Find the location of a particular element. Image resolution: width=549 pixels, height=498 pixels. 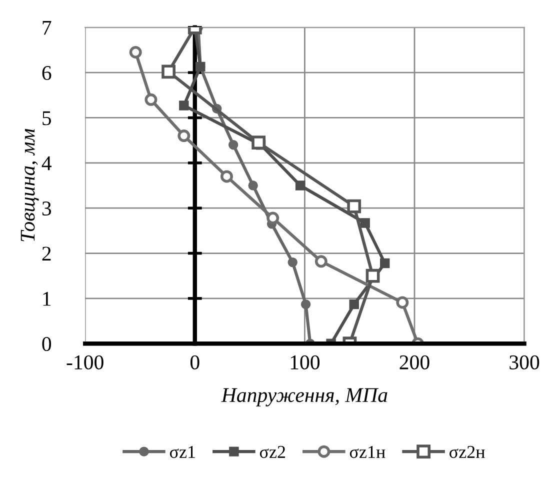

y-tick-label: 4 is located at coordinates (47, 163).